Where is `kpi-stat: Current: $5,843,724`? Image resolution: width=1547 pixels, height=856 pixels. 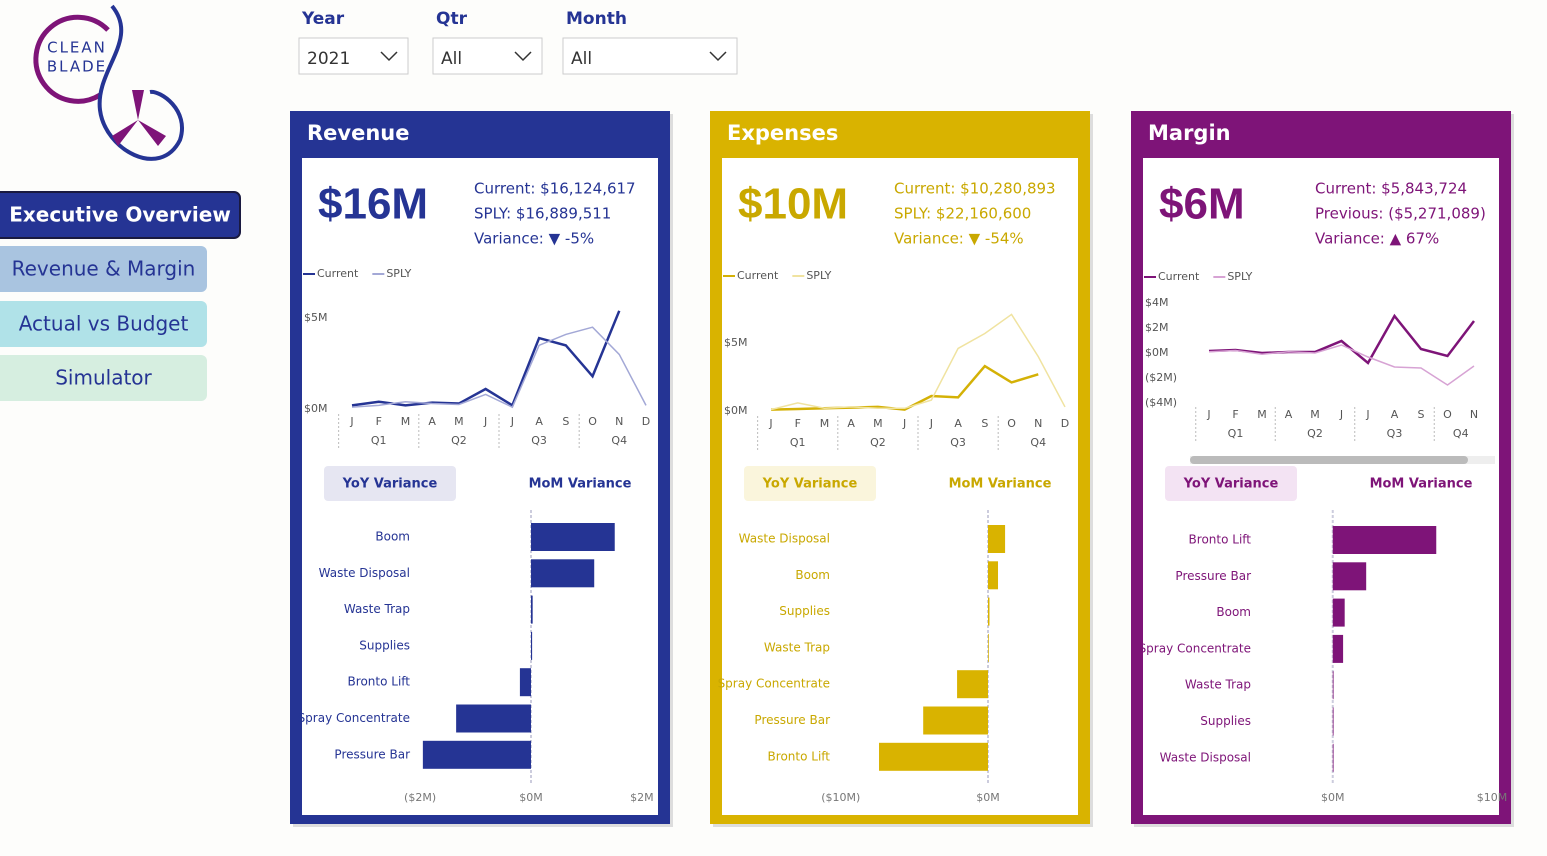 kpi-stat: Current: $5,843,724 is located at coordinates (1391, 189).